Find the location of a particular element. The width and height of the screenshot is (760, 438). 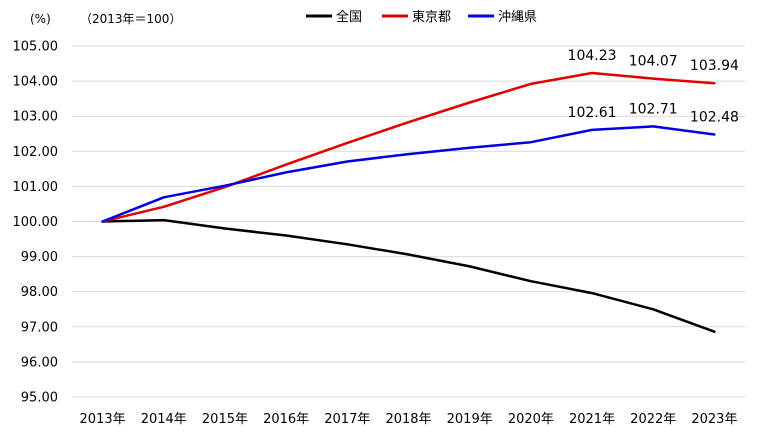

base-year-note: （2013年＝100） is located at coordinates (130, 19).